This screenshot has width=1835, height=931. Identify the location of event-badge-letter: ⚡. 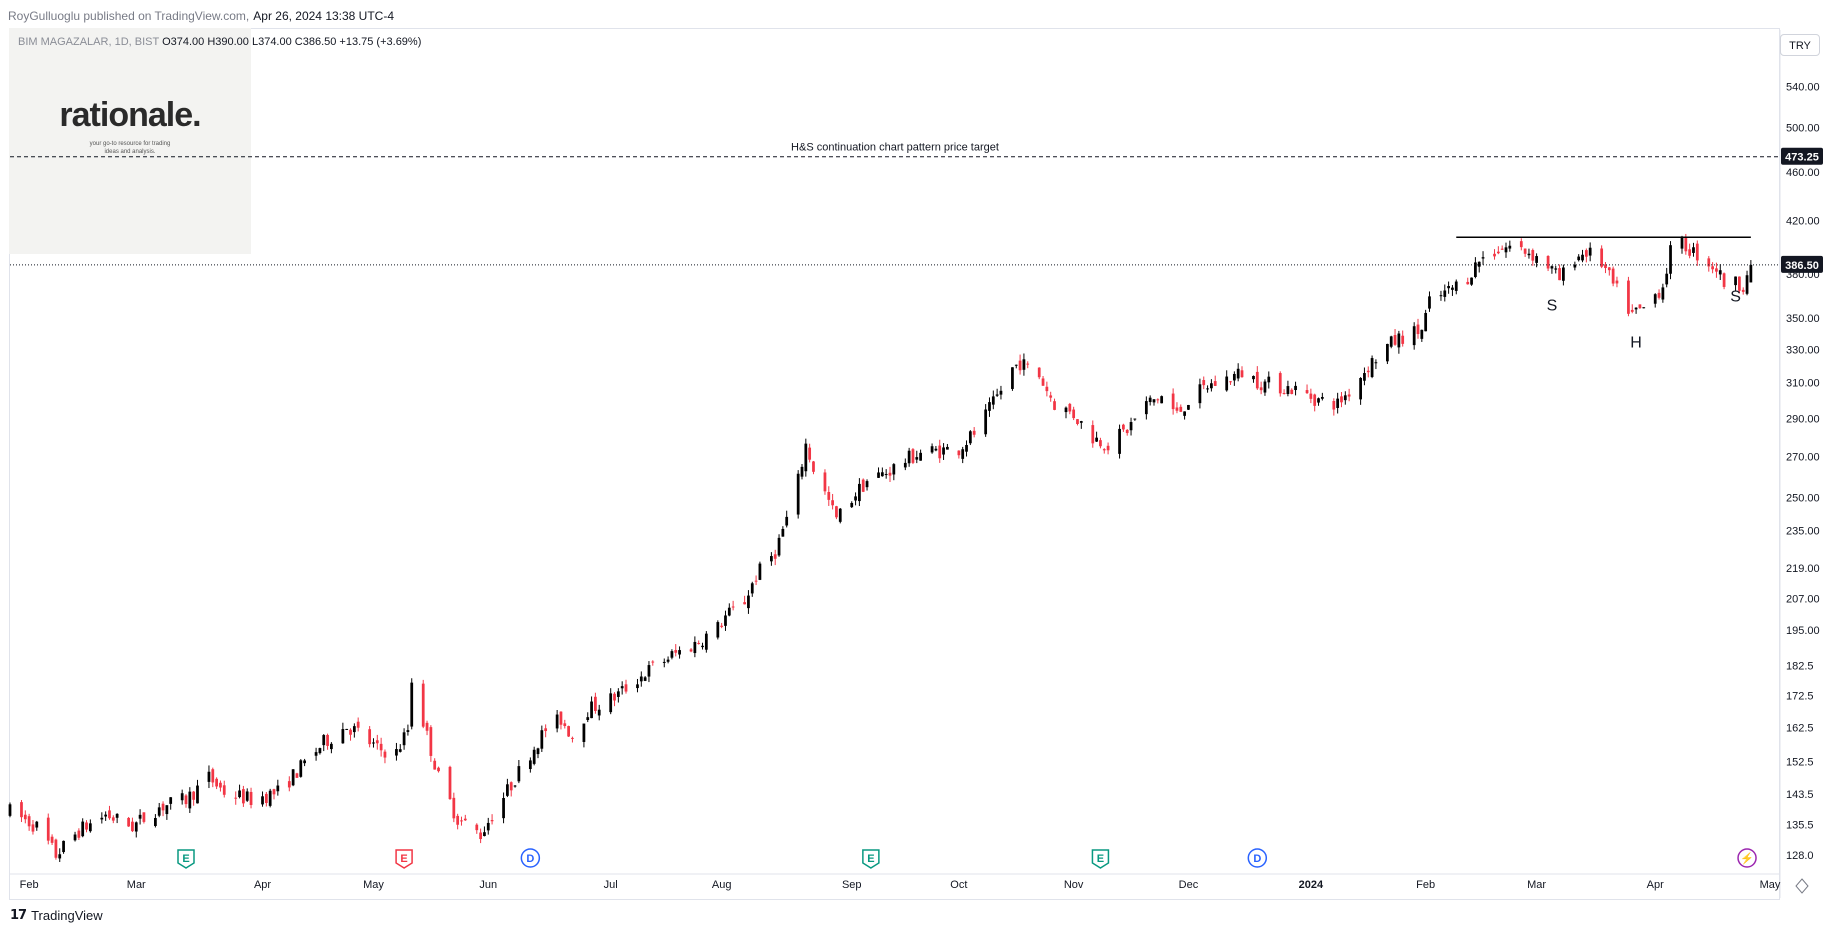
(1747, 858).